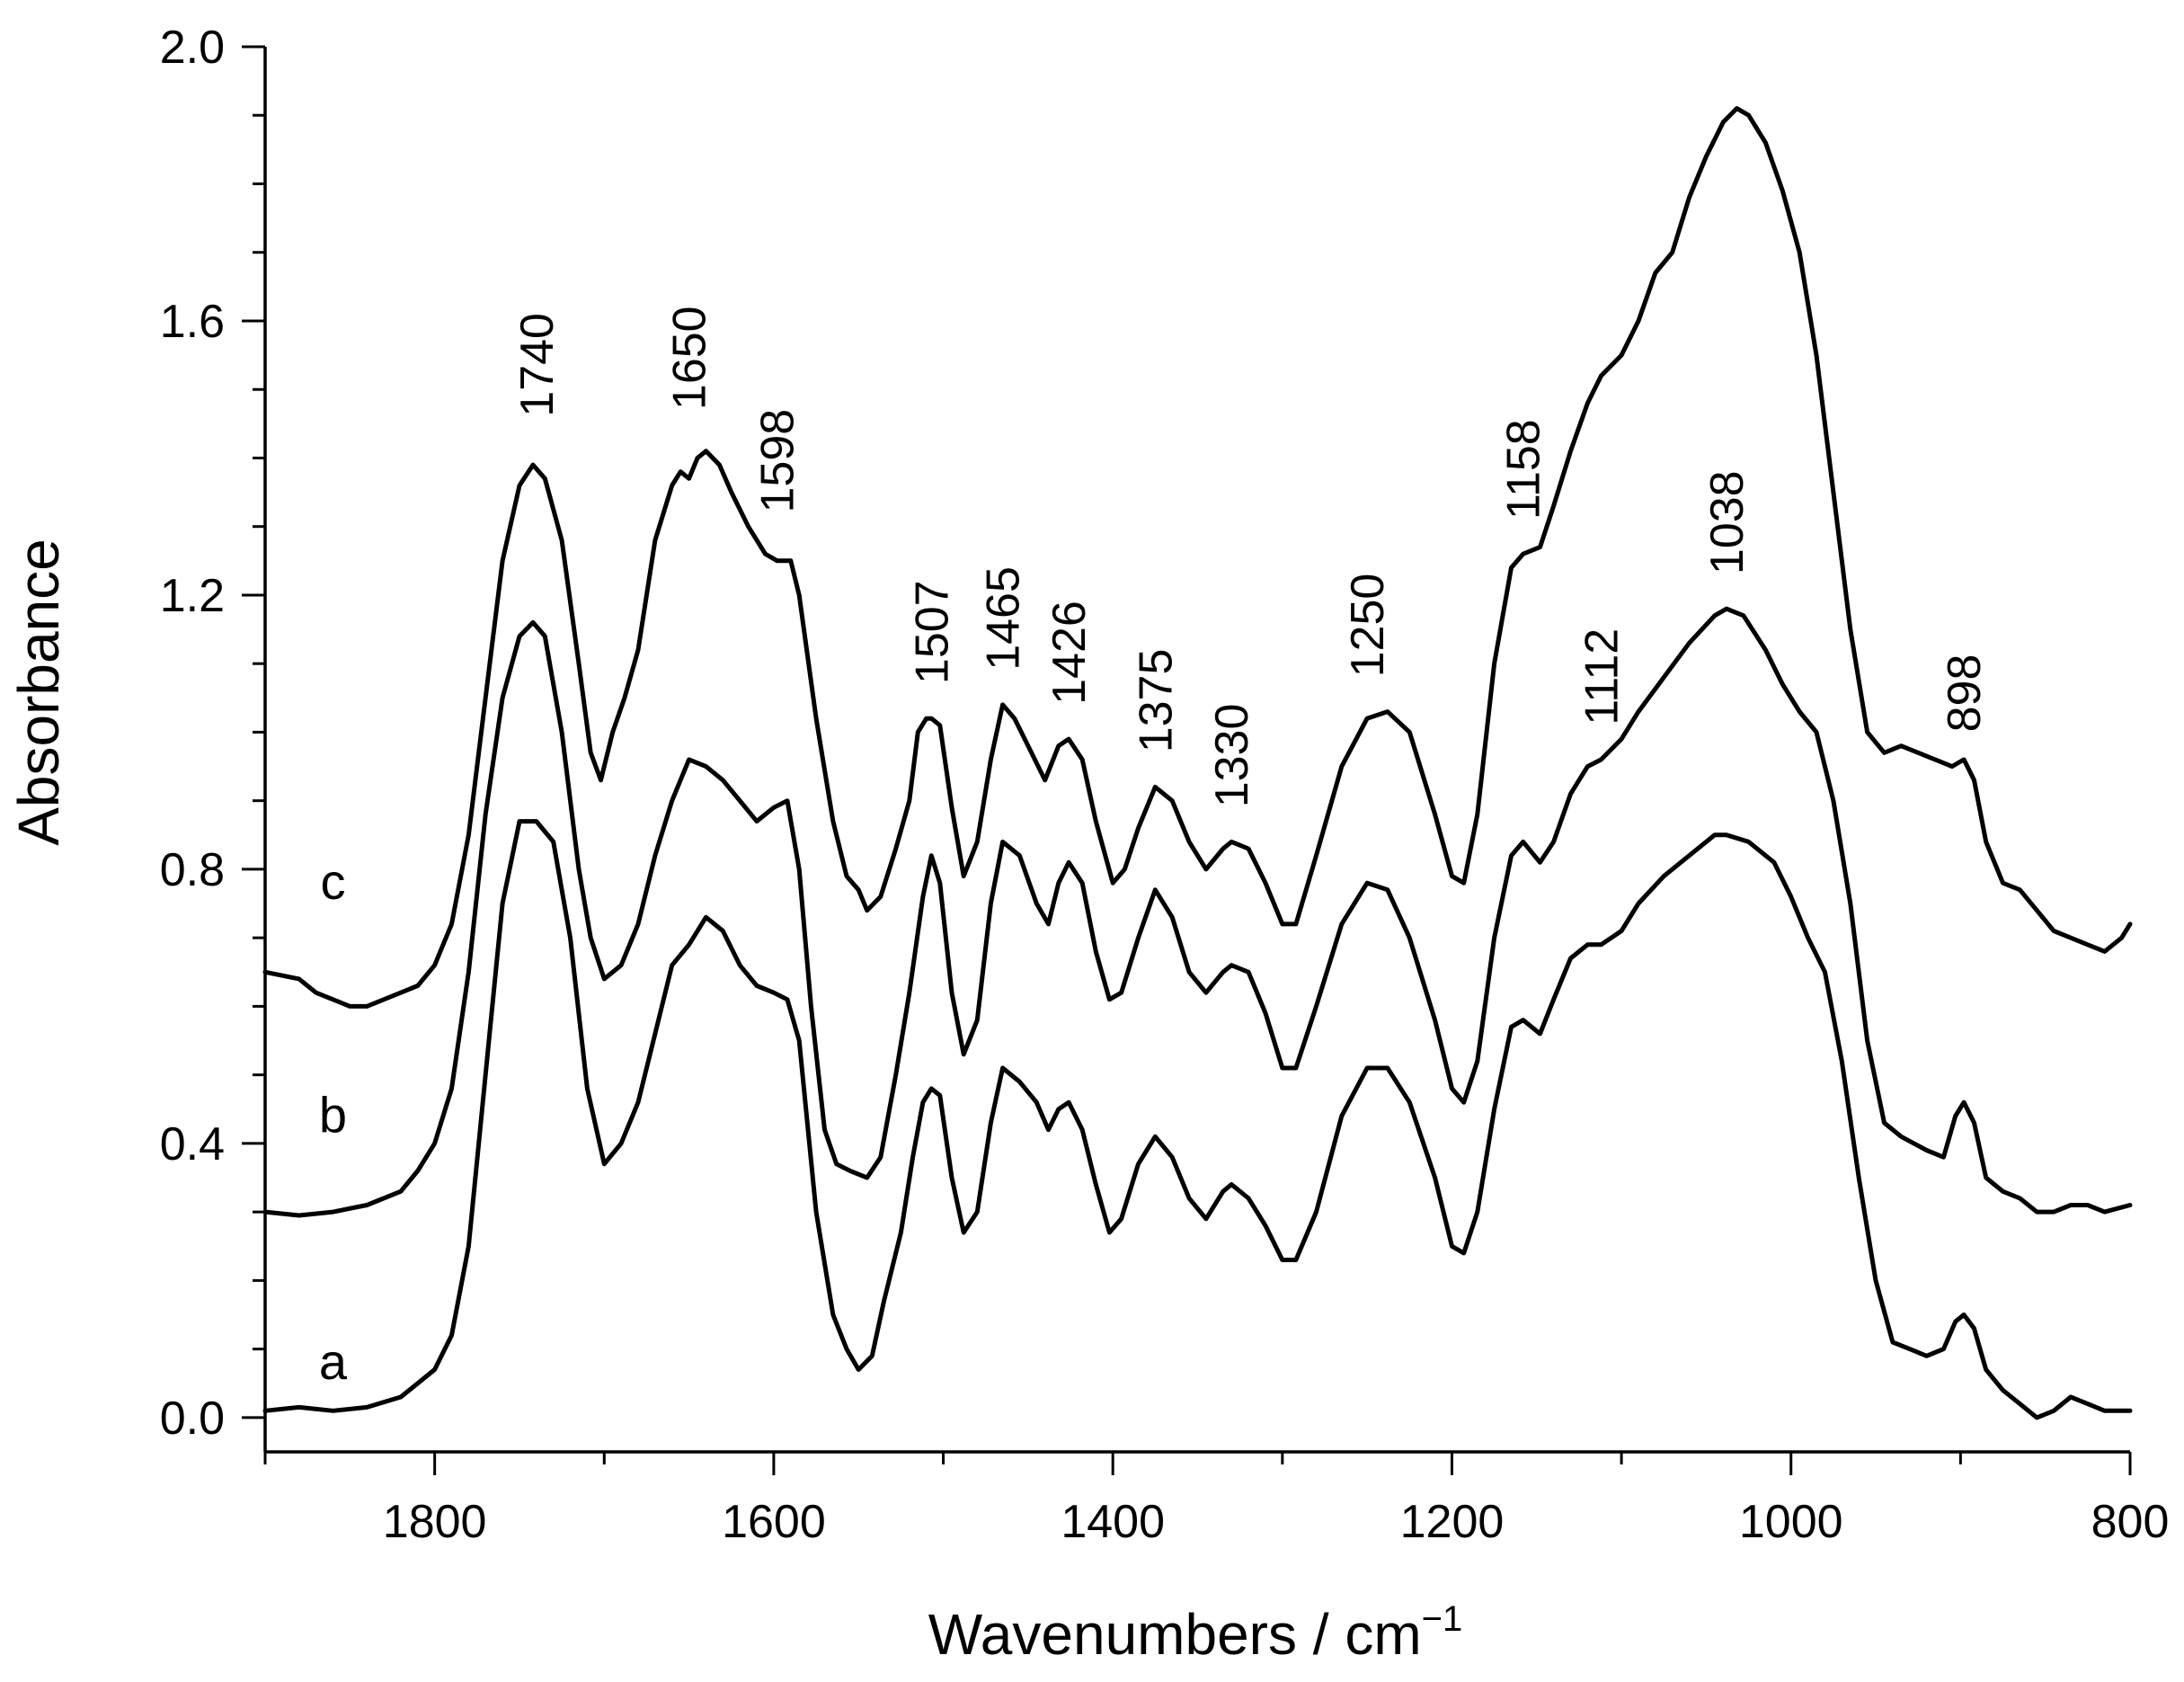  What do you see at coordinates (1965, 693) in the screenshot?
I see `peak-label: 898` at bounding box center [1965, 693].